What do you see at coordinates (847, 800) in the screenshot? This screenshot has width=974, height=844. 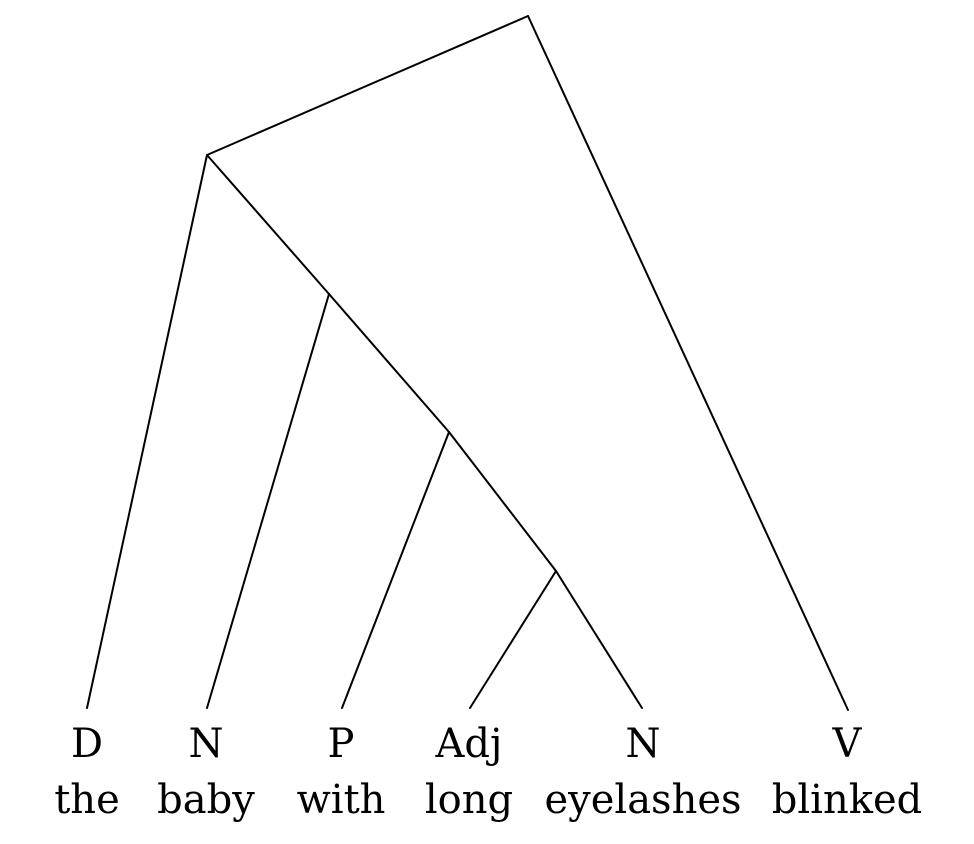 I see `leaf-word-blinked: blinked` at bounding box center [847, 800].